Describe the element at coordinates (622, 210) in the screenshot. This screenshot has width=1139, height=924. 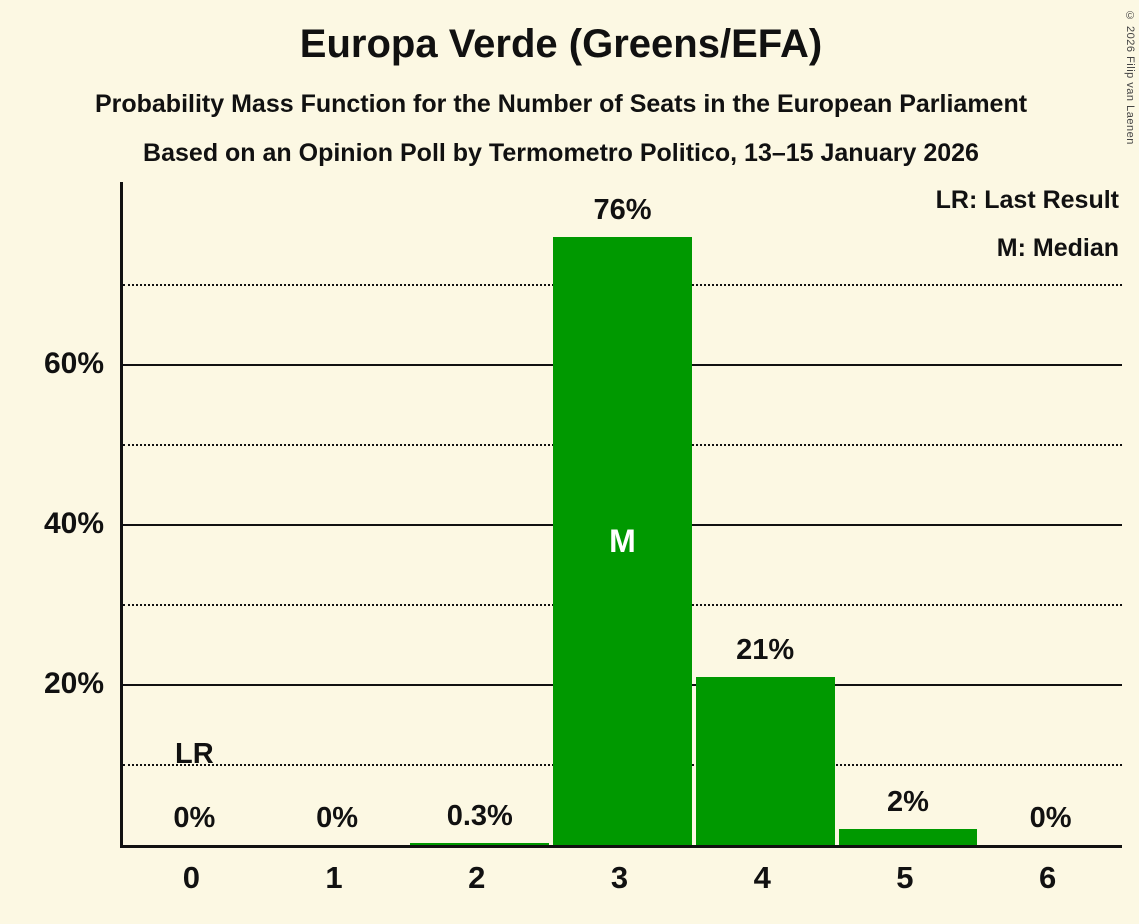
I see `bar-value-label: 76%` at that location.